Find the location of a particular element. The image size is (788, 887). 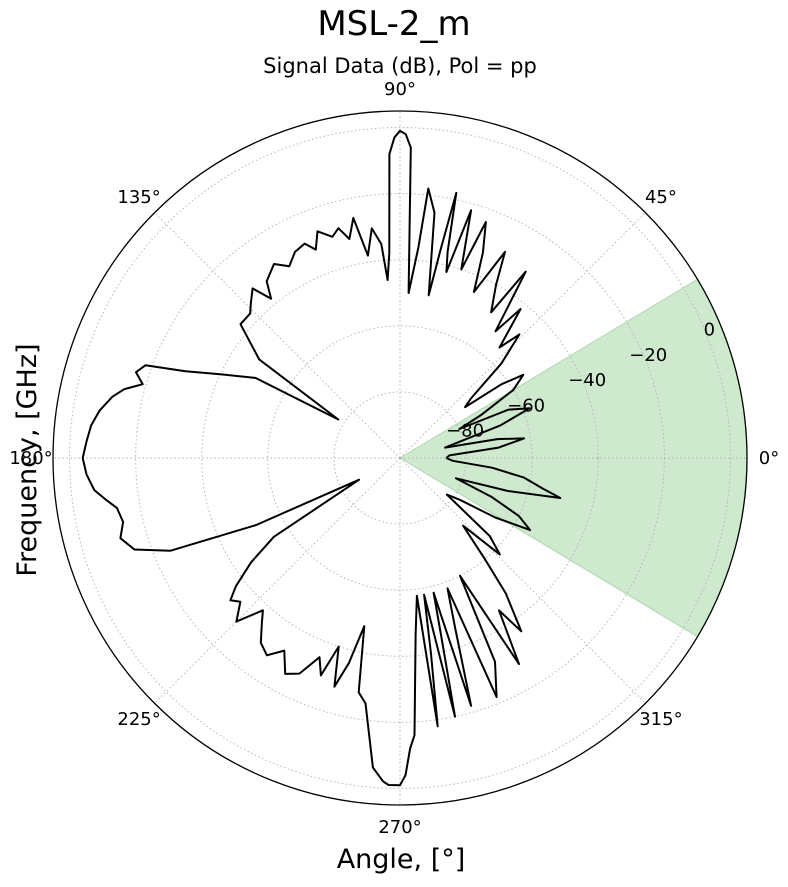

angle-tick-label: 225° is located at coordinates (138, 719).